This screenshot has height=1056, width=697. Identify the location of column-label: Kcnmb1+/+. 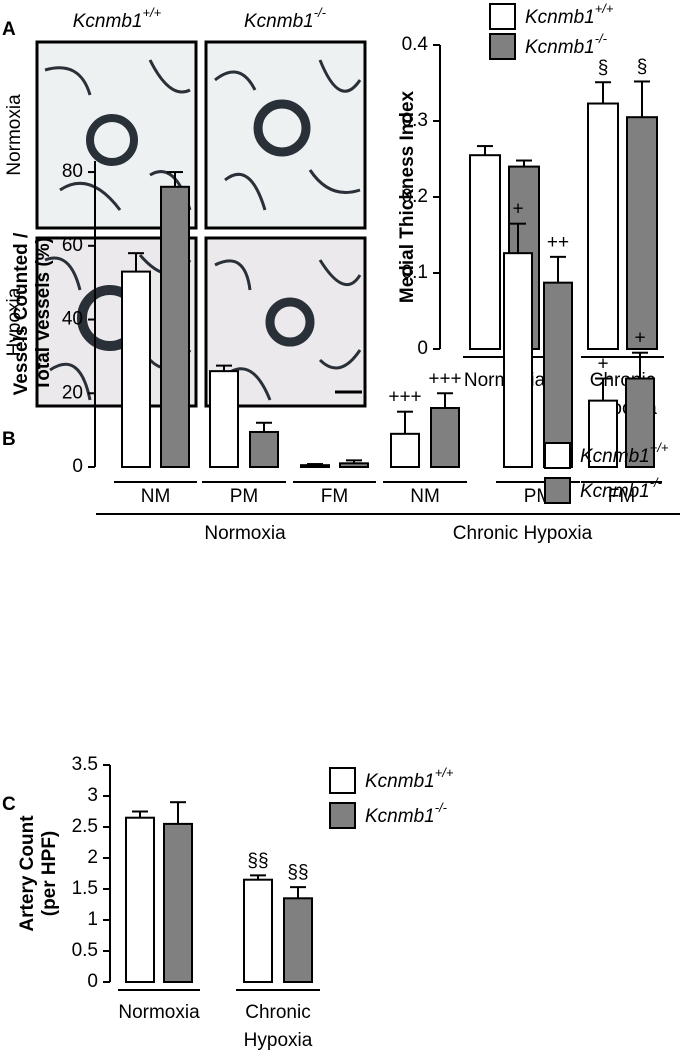
(117, 18).